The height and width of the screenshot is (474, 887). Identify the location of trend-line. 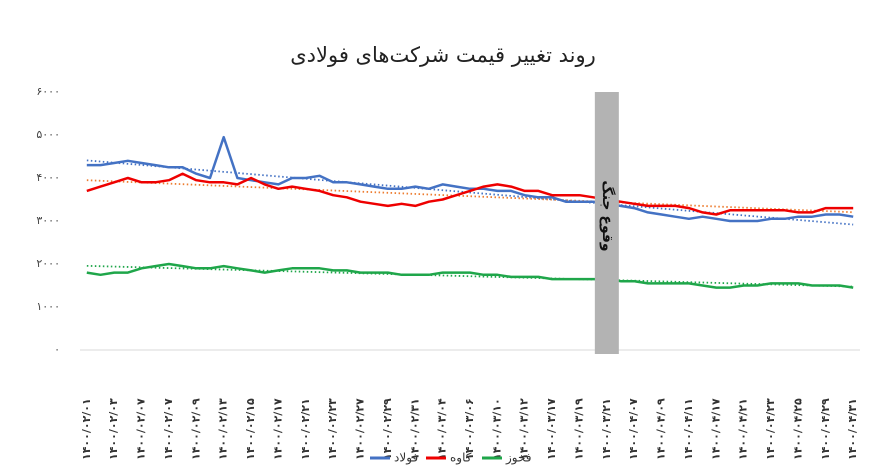
(470, 192).